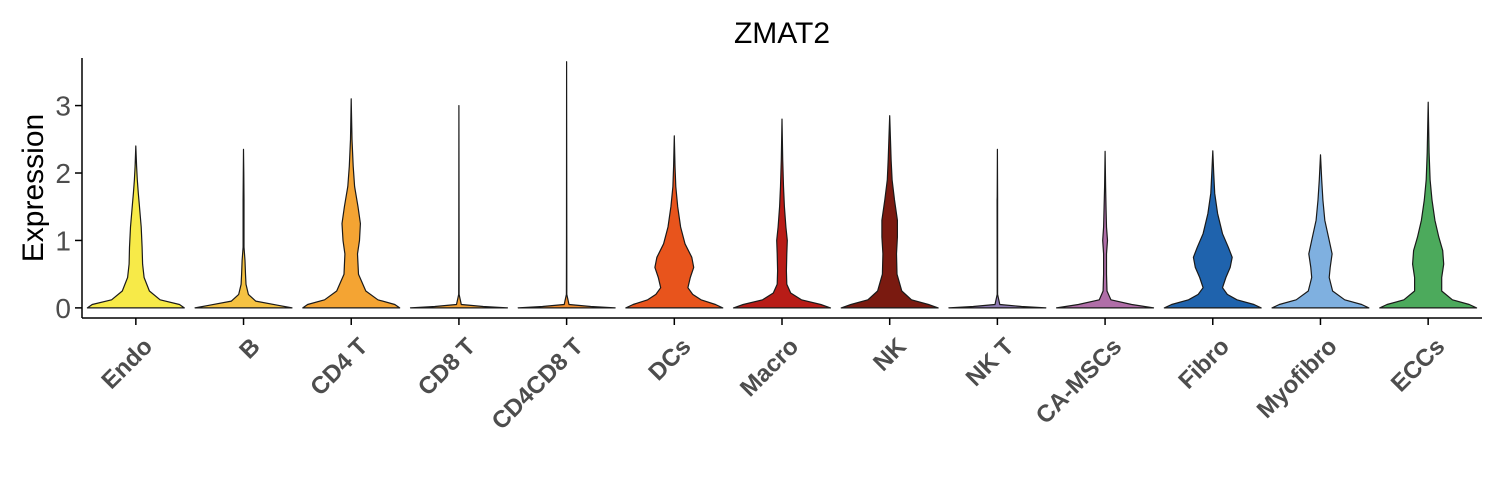  Describe the element at coordinates (243, 228) in the screenshot. I see `violin-b` at that location.